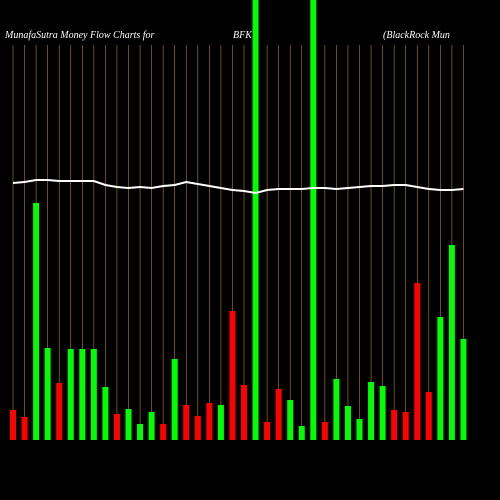 This screenshot has width=500, height=500. What do you see at coordinates (79, 35) in the screenshot?
I see `chart-title: MunafaSutra Money Flow Charts for` at bounding box center [79, 35].